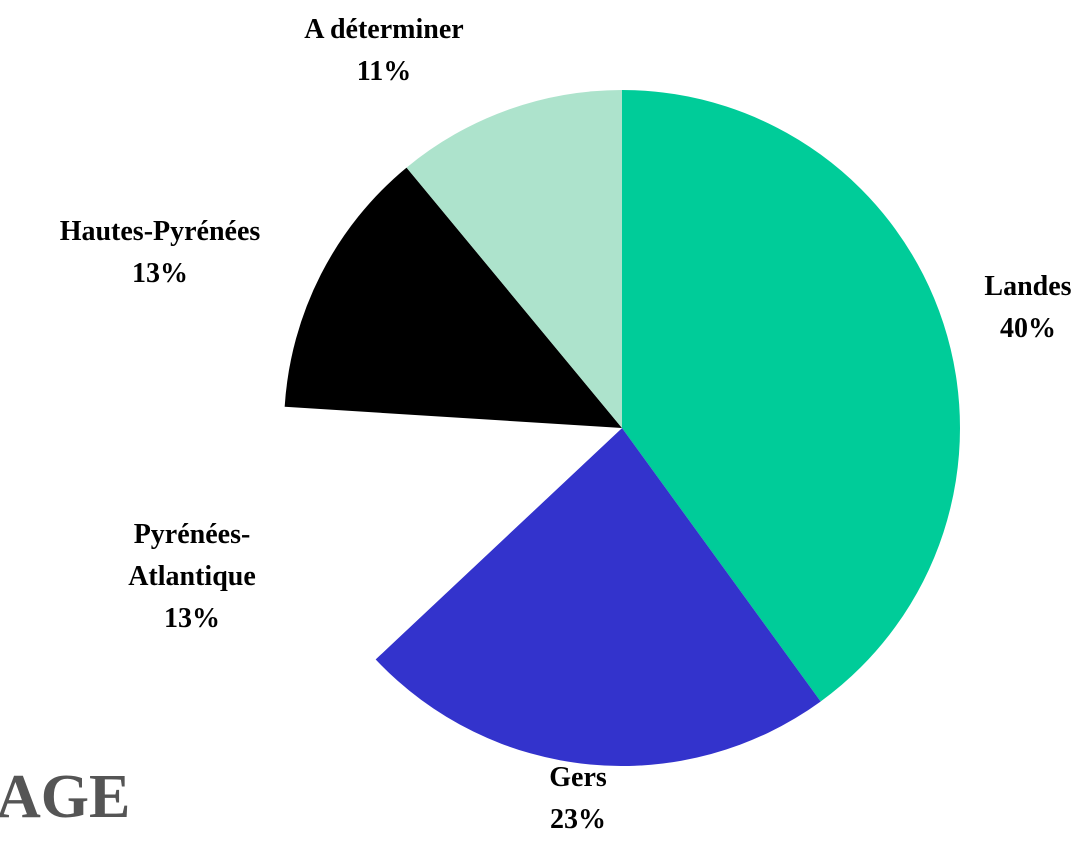 The image size is (1090, 841). I want to click on annotation: AGE, so click(65, 797).